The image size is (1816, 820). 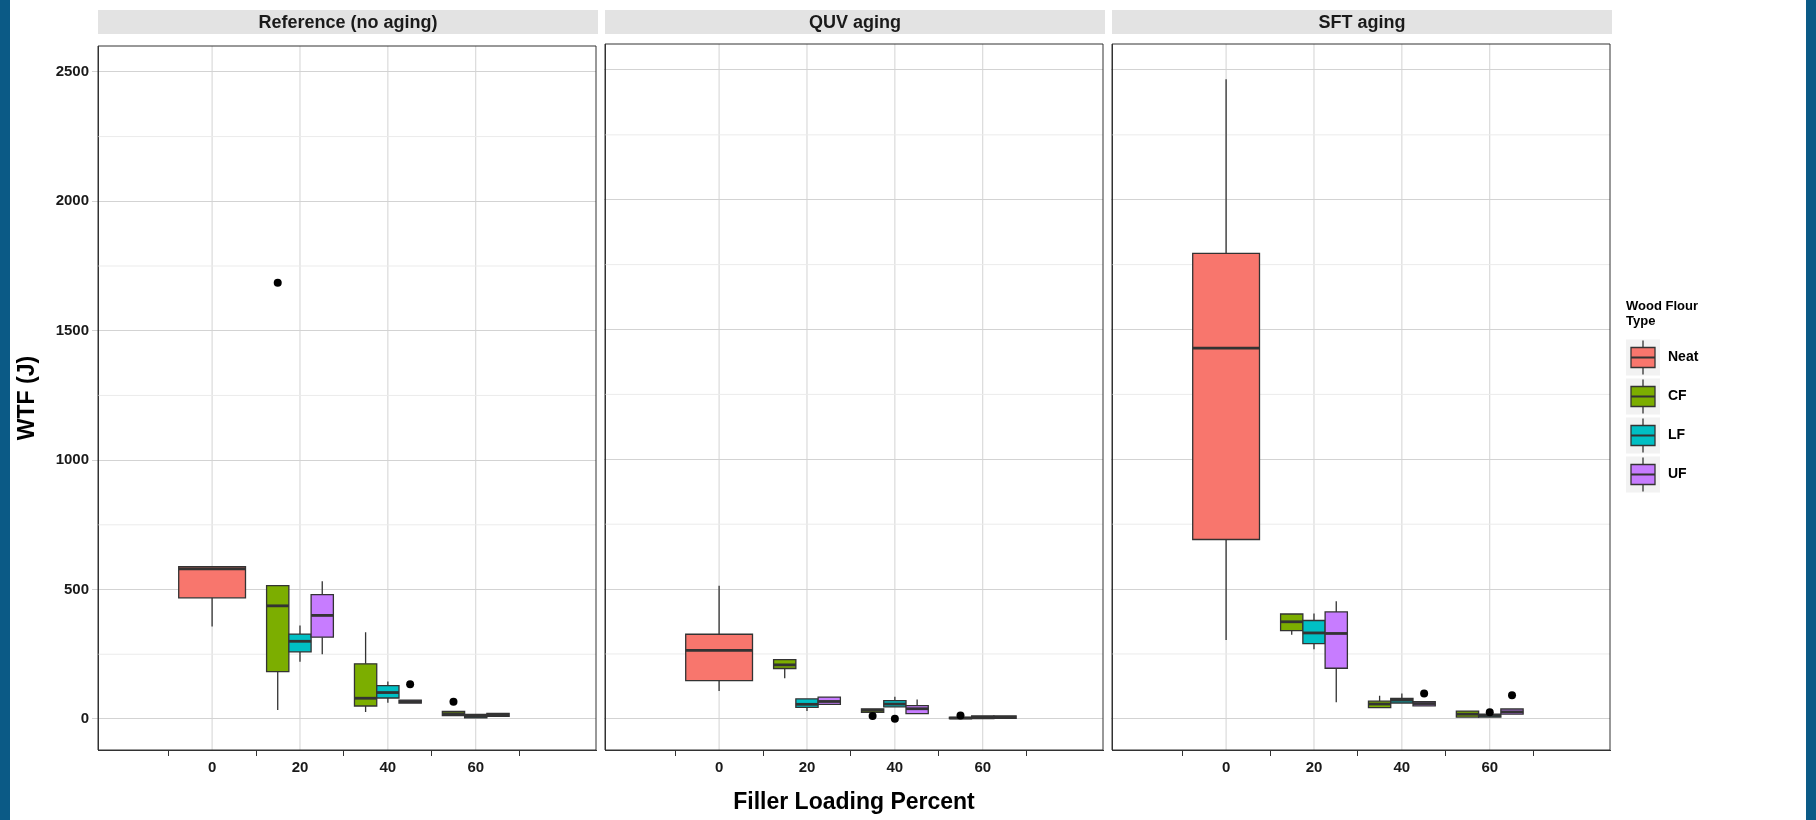 What do you see at coordinates (1677, 434) in the screenshot?
I see `legend-label: LF` at bounding box center [1677, 434].